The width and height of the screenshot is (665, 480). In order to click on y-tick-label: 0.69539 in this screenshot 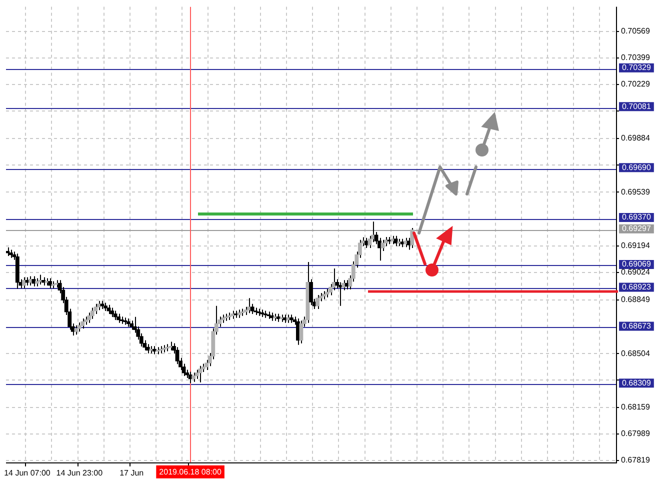, I will do `click(635, 191)`.